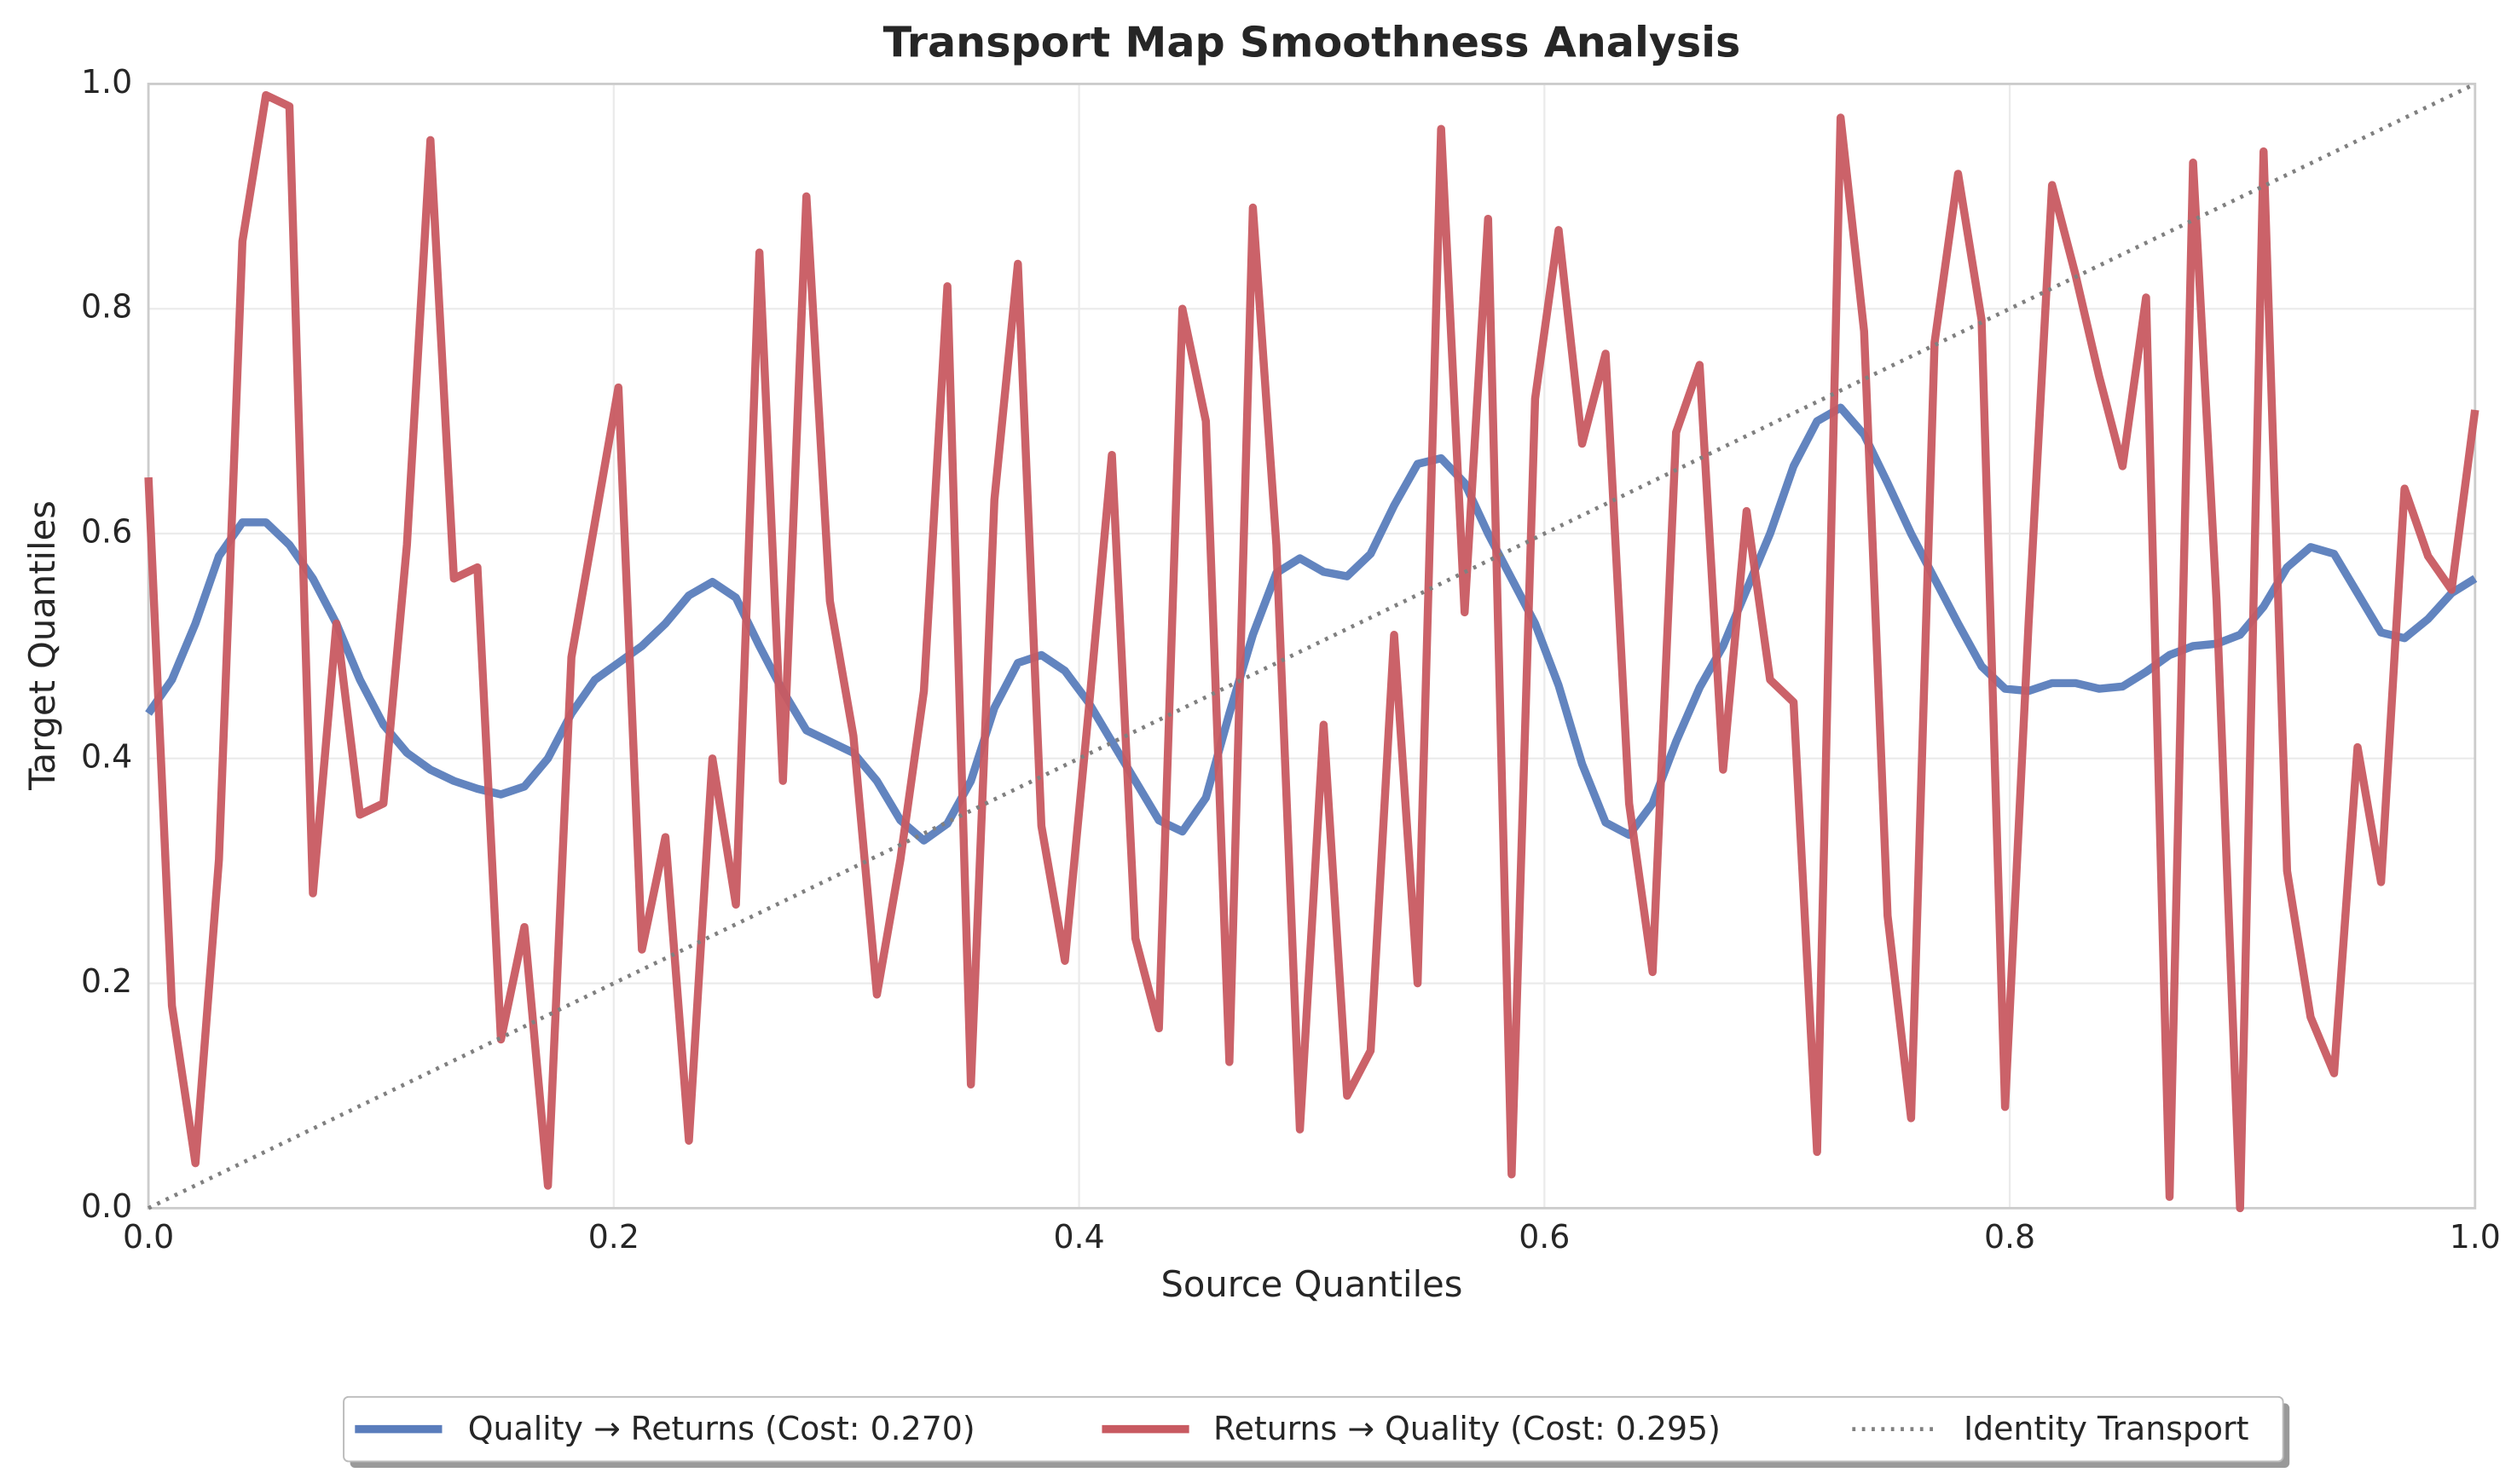  Describe the element at coordinates (106, 756) in the screenshot. I see `y-tick-label: 0.4` at that location.